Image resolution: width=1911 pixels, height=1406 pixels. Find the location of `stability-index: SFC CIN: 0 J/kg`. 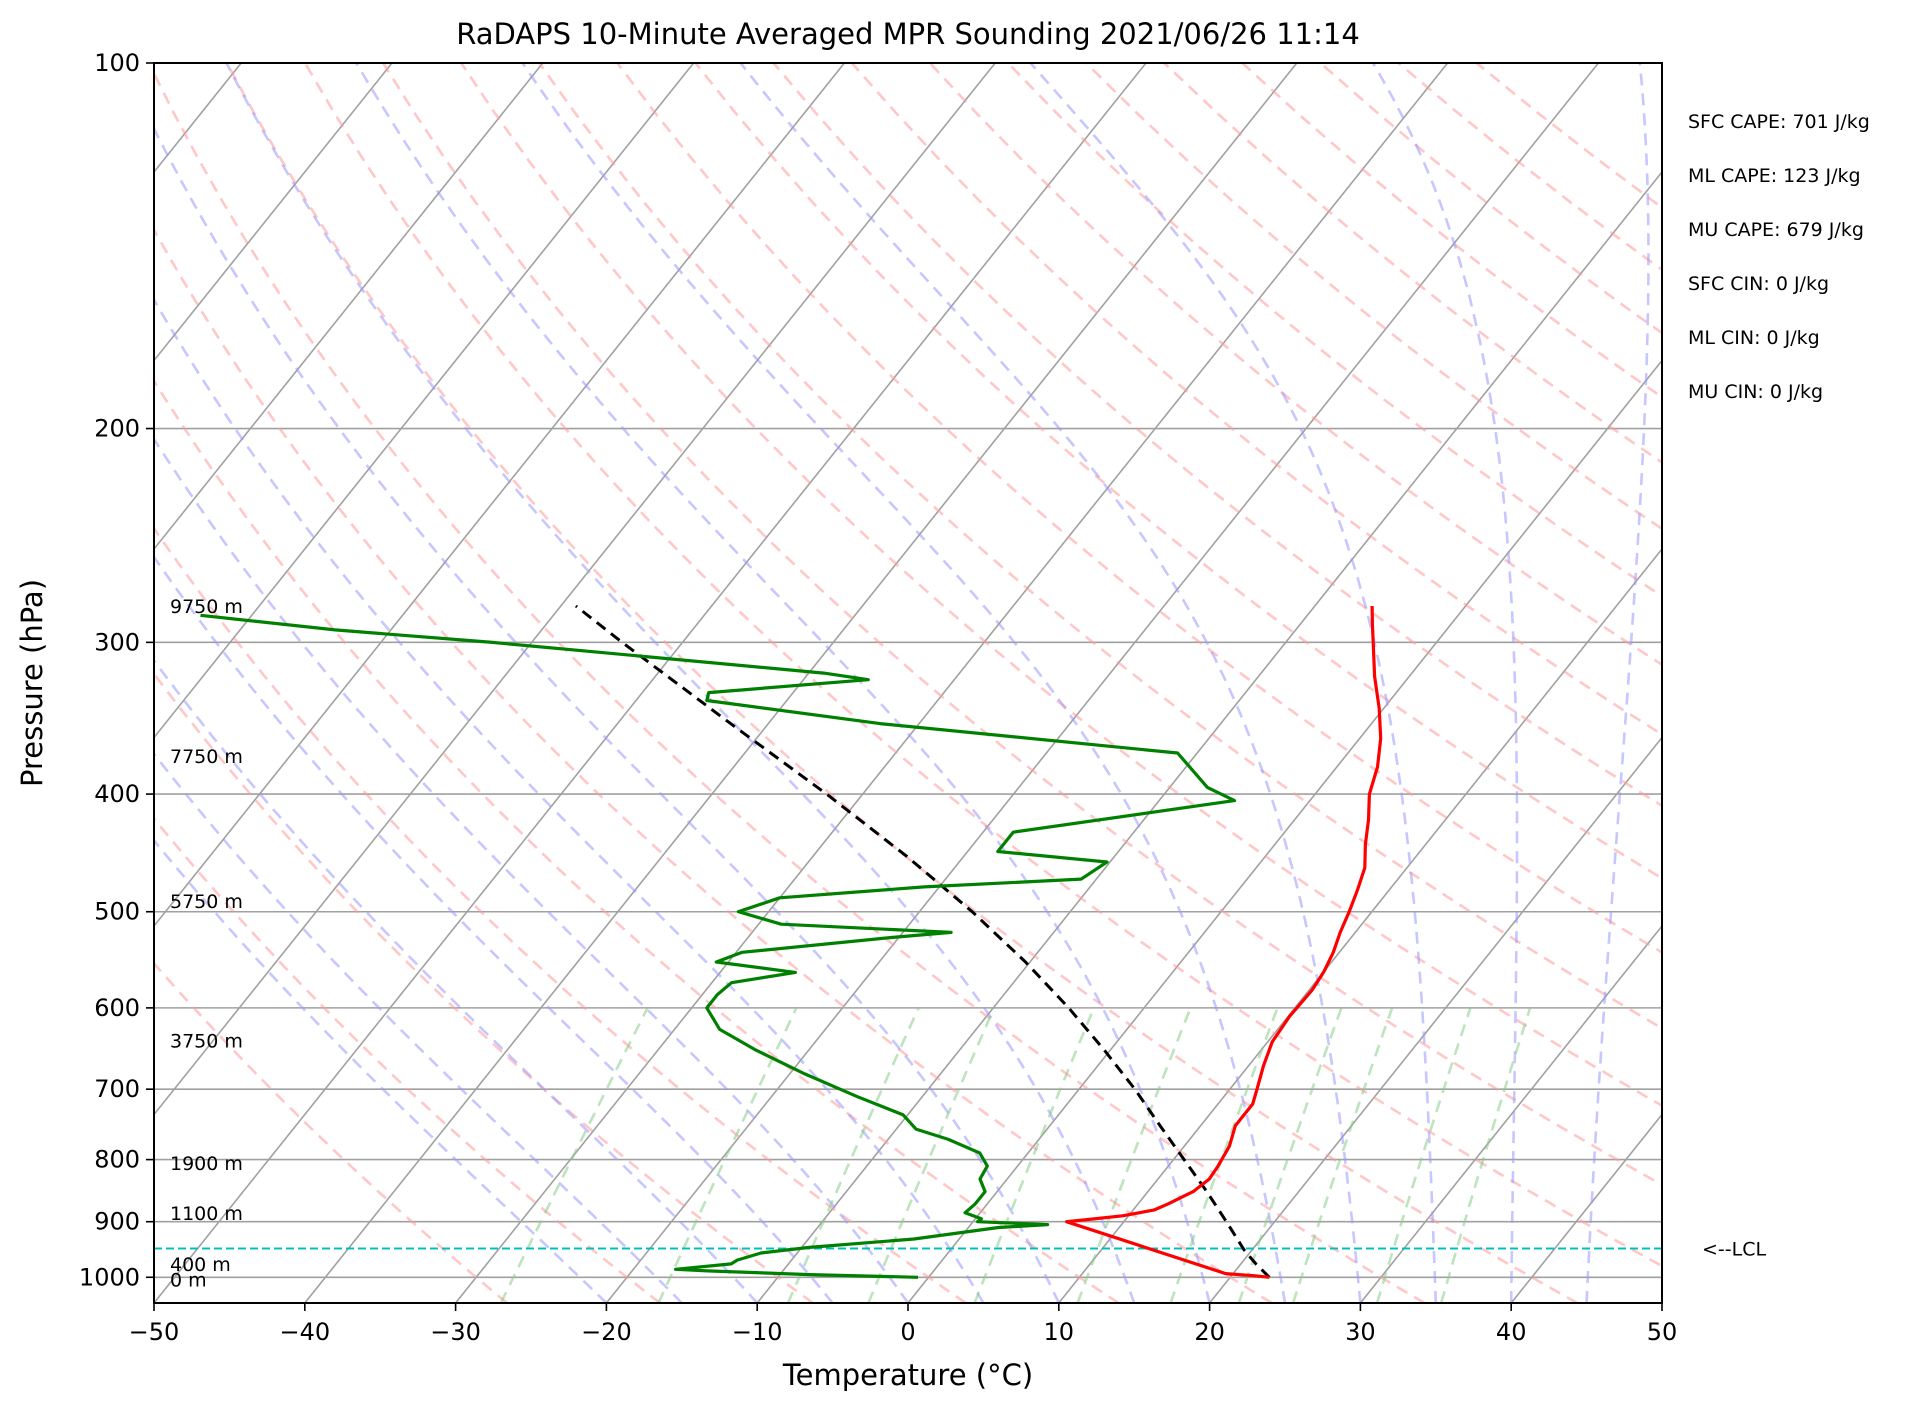

stability-index: SFC CIN: 0 J/kg is located at coordinates (1758, 284).